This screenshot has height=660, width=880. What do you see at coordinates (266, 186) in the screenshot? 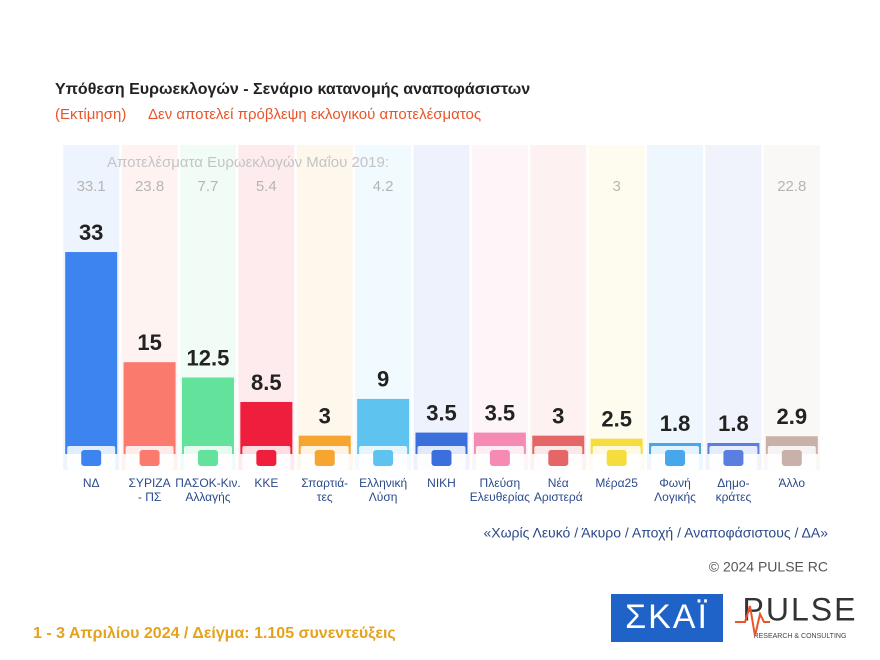
I see `previous-value: 5.4` at bounding box center [266, 186].